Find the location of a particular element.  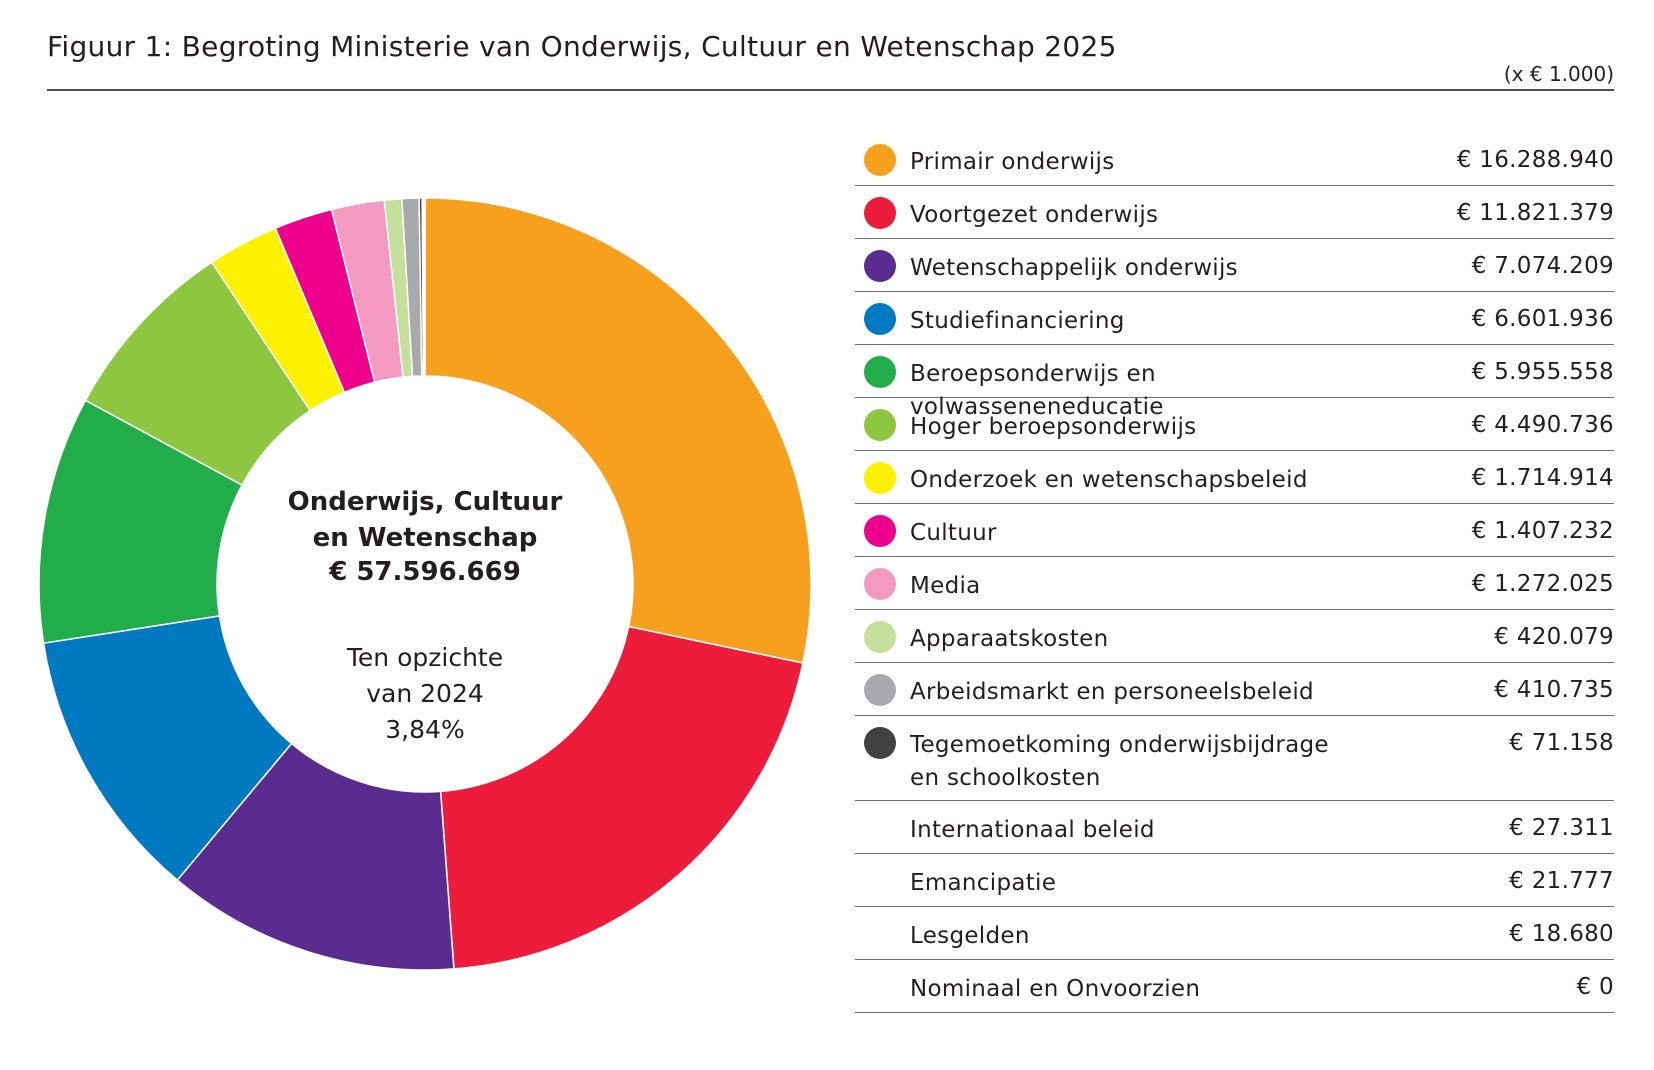

legend-value: € 0 is located at coordinates (1595, 987).